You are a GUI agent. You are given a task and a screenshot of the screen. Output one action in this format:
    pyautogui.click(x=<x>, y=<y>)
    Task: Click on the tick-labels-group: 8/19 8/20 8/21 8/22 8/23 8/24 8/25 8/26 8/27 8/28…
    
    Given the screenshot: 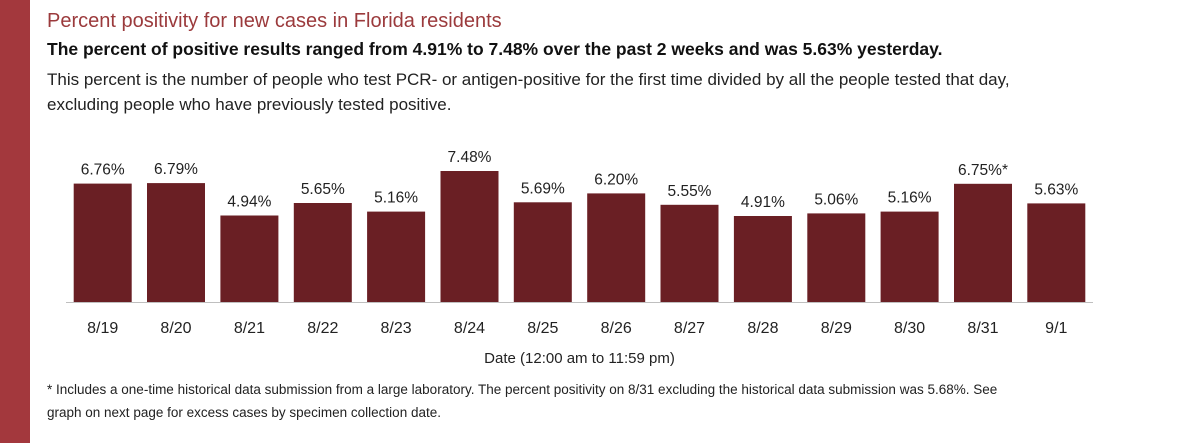 What is the action you would take?
    pyautogui.click(x=577, y=328)
    